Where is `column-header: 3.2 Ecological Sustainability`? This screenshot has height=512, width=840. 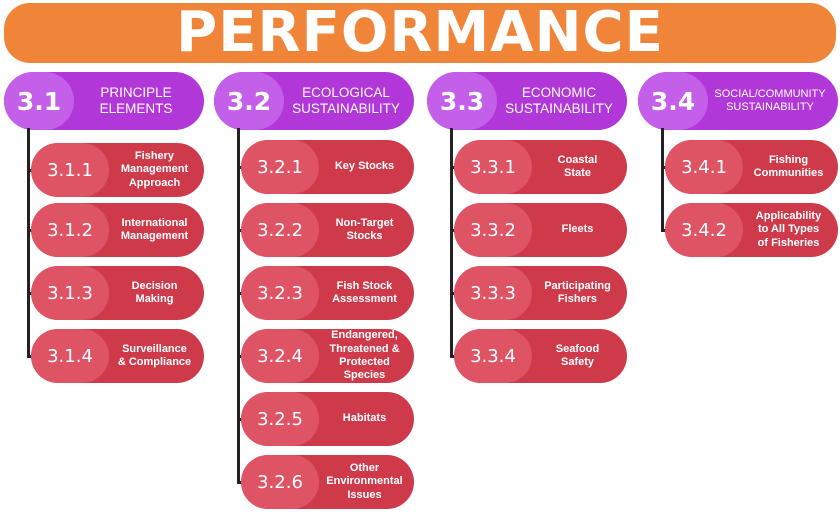 column-header: 3.2 Ecological Sustainability is located at coordinates (314, 101).